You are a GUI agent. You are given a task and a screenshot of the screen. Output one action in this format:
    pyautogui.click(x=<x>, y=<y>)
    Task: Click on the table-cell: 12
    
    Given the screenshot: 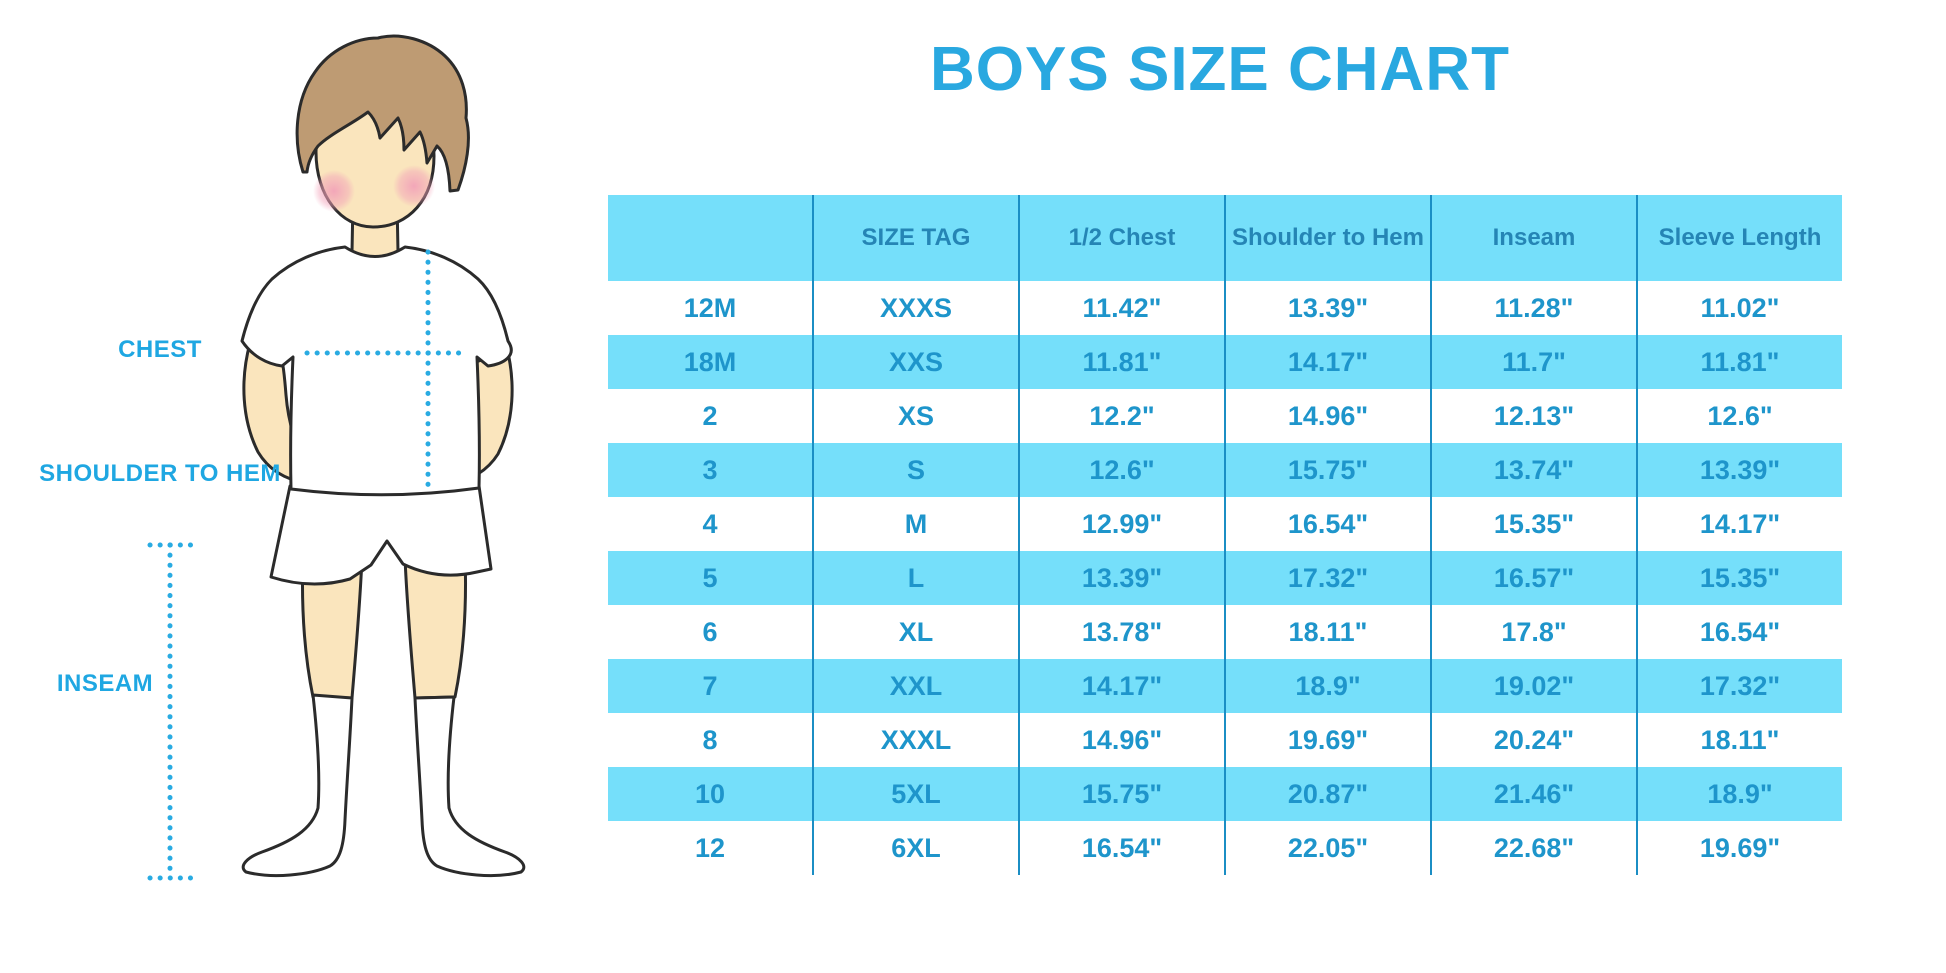 What is the action you would take?
    pyautogui.click(x=710, y=847)
    